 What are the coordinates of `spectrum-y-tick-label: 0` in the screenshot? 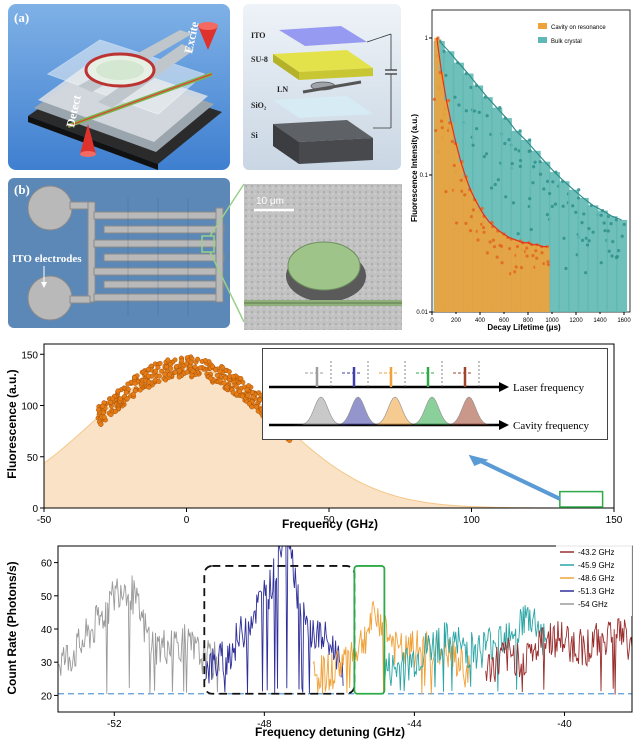 It's located at (35, 509).